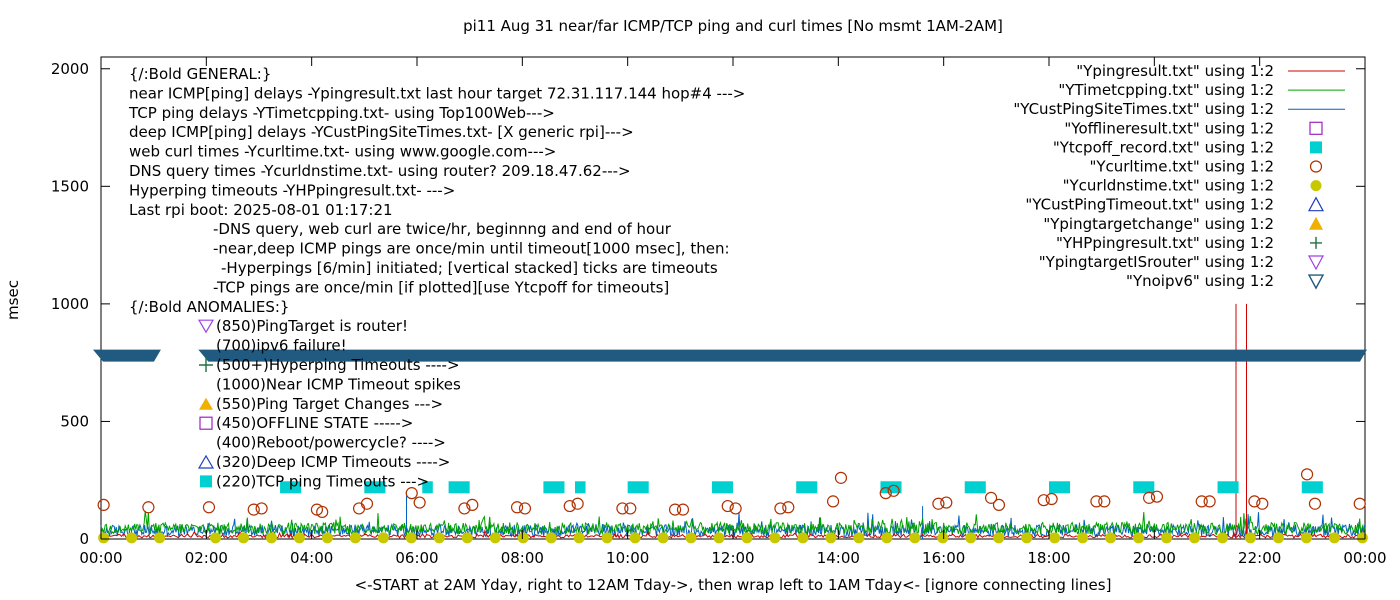 The height and width of the screenshot is (600, 1400). Describe the element at coordinates (1163, 147) in the screenshot. I see `legend-label: "Ytcpoff_record.txt" using 1:2` at that location.